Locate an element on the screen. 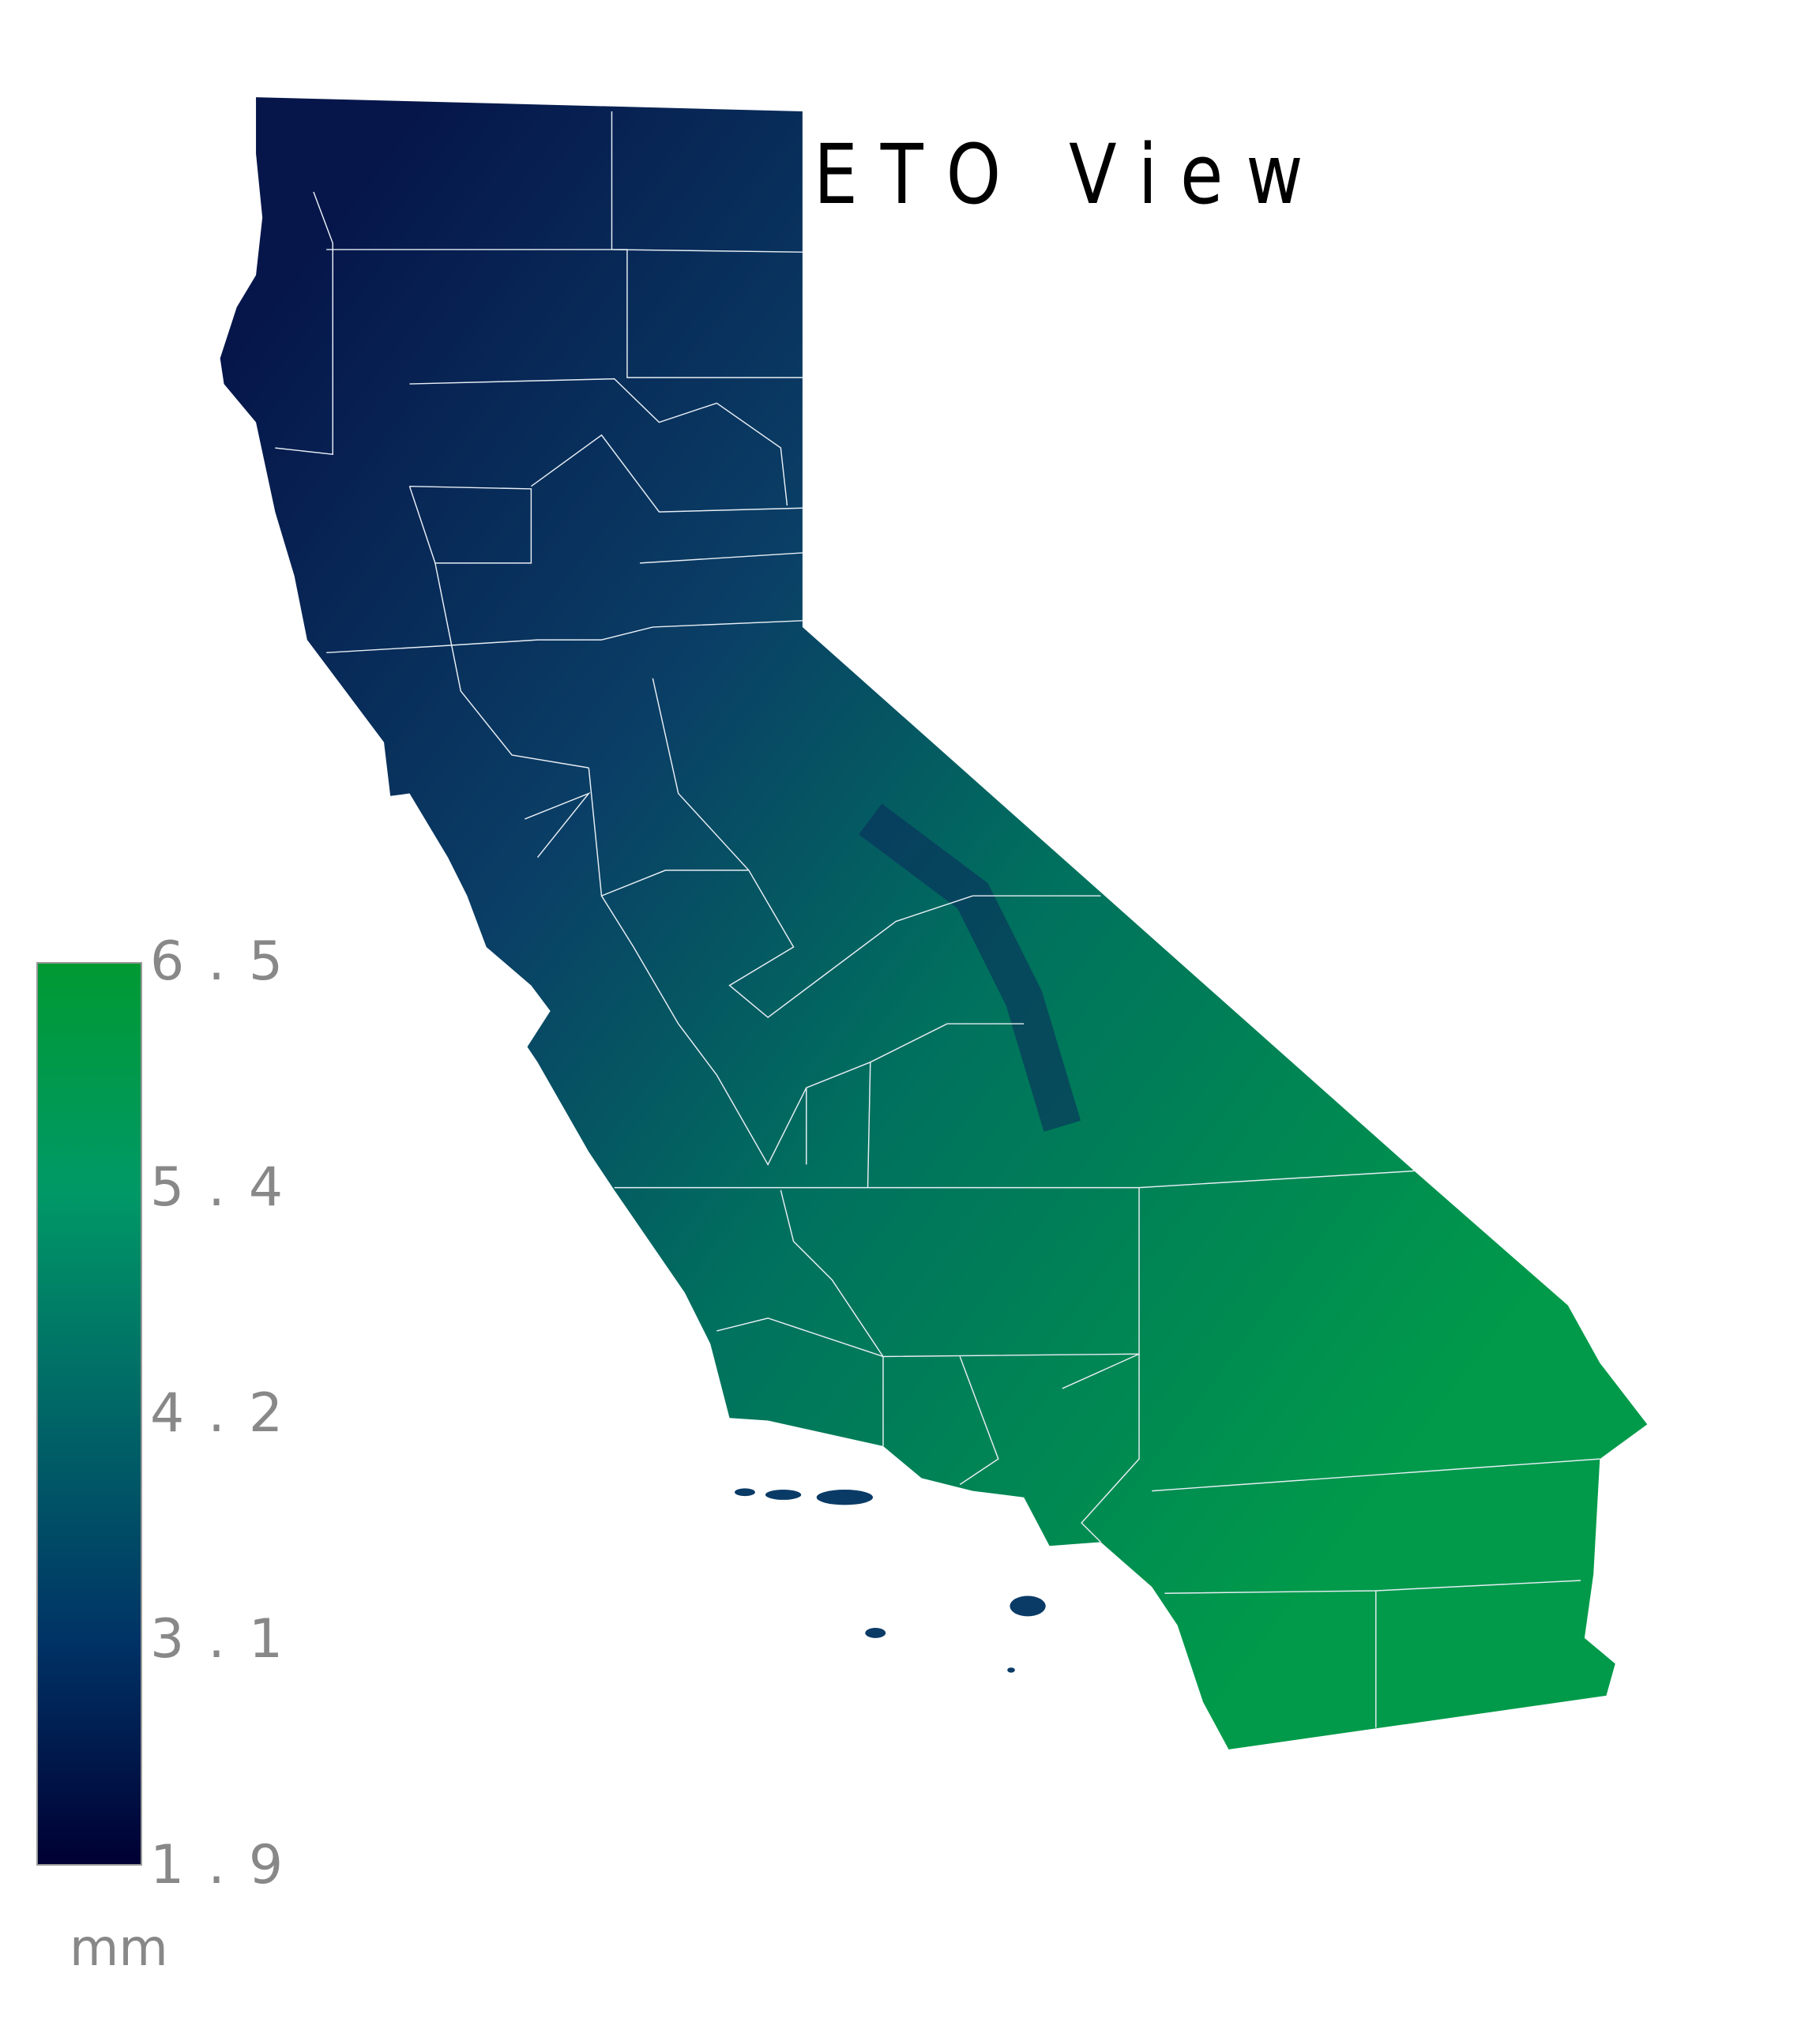 The width and height of the screenshot is (1820, 2022). legend-tick-min: 1.9 is located at coordinates (228, 1865).